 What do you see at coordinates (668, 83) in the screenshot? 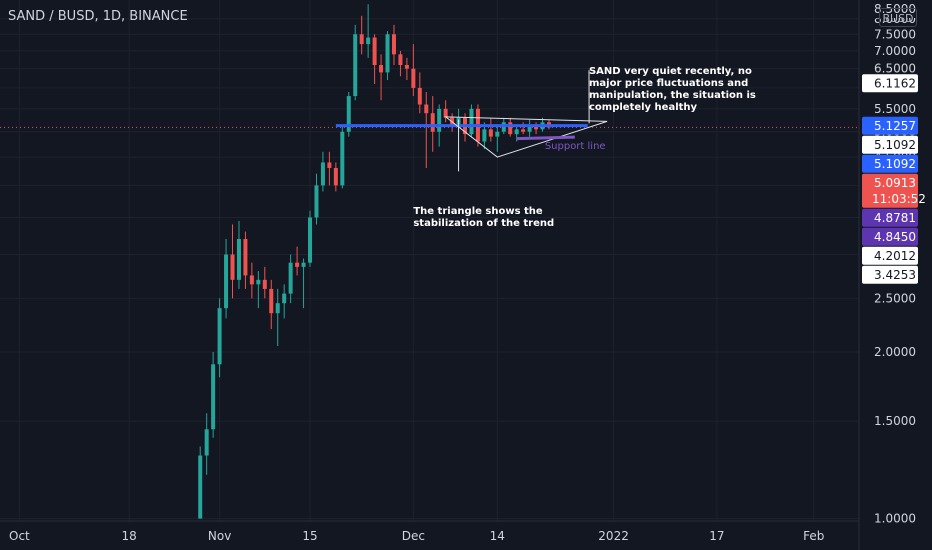
I see `annotation-line: major price fluctuations and` at bounding box center [668, 83].